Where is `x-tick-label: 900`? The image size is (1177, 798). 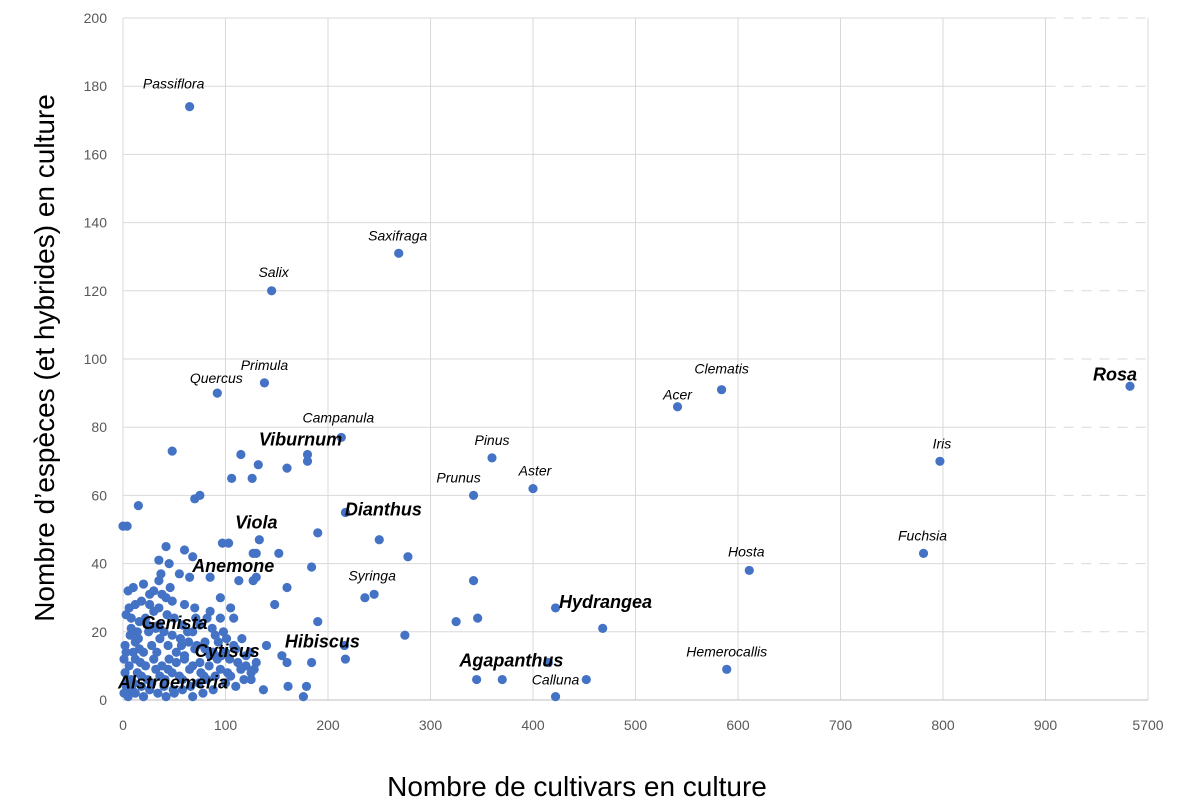
x-tick-label: 900 is located at coordinates (1046, 725).